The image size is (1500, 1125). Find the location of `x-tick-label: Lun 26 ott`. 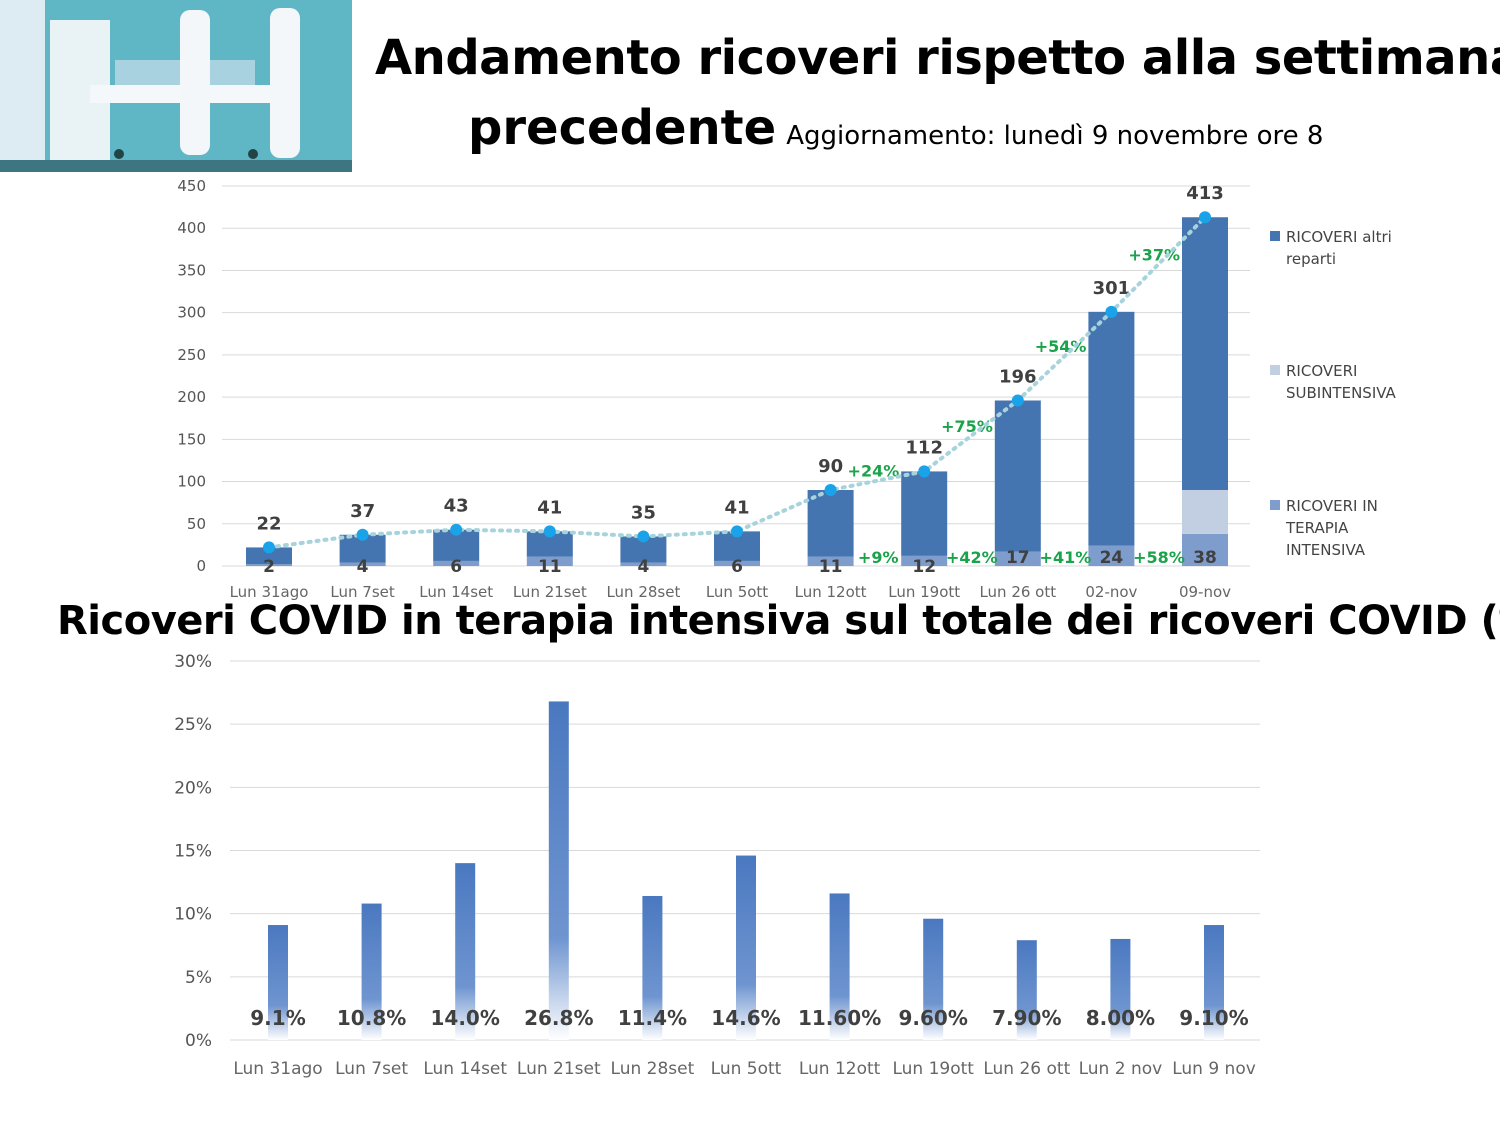

x-tick-label: Lun 26 ott is located at coordinates (1026, 1069).